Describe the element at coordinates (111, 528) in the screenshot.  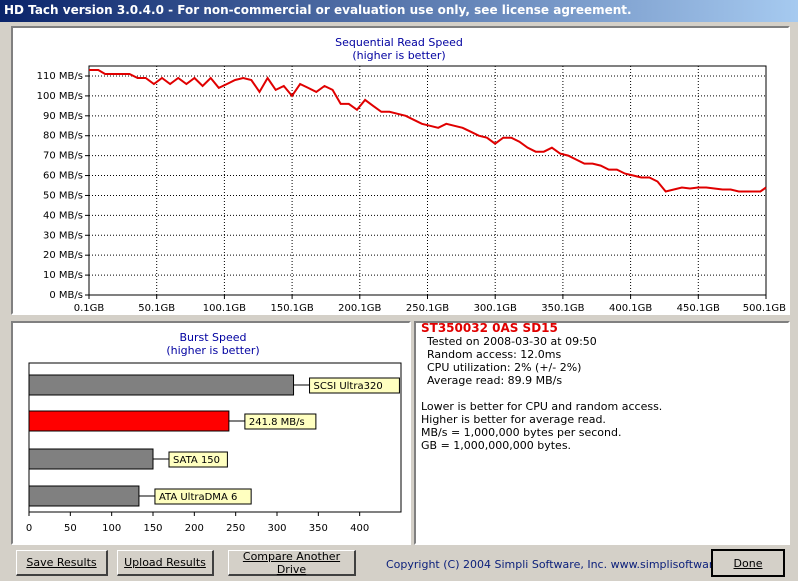
I see `burst-xtick-label: 100` at that location.